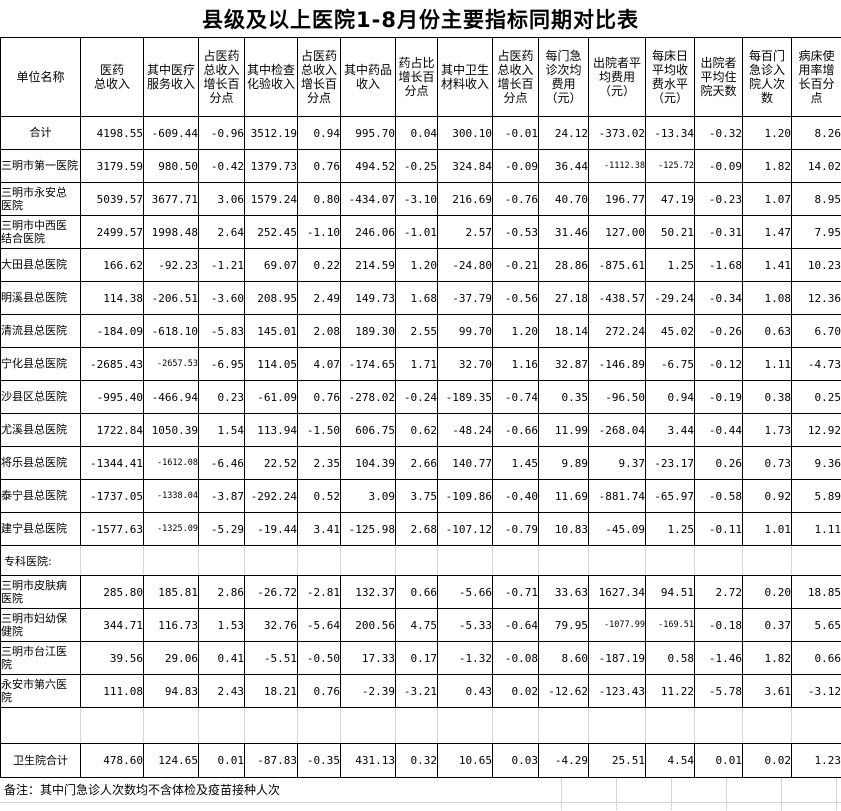 This screenshot has height=811, width=841. I want to click on cell-value: 4198.55, so click(112, 133).